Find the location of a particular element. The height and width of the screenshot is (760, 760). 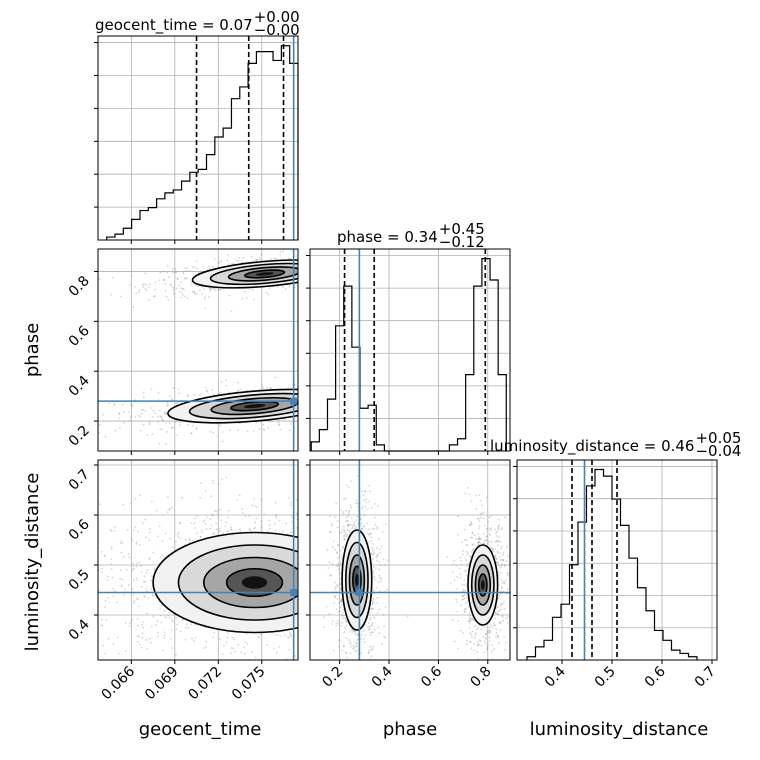

x-tick-label: 0.072 is located at coordinates (205, 684).